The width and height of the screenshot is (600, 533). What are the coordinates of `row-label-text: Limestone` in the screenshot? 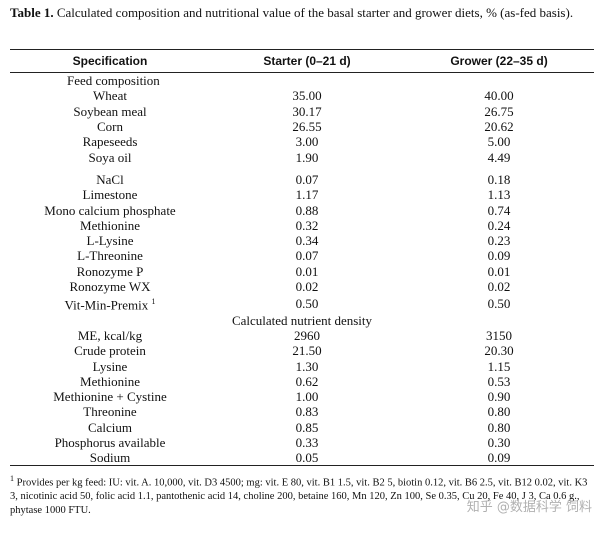 It's located at (110, 195).